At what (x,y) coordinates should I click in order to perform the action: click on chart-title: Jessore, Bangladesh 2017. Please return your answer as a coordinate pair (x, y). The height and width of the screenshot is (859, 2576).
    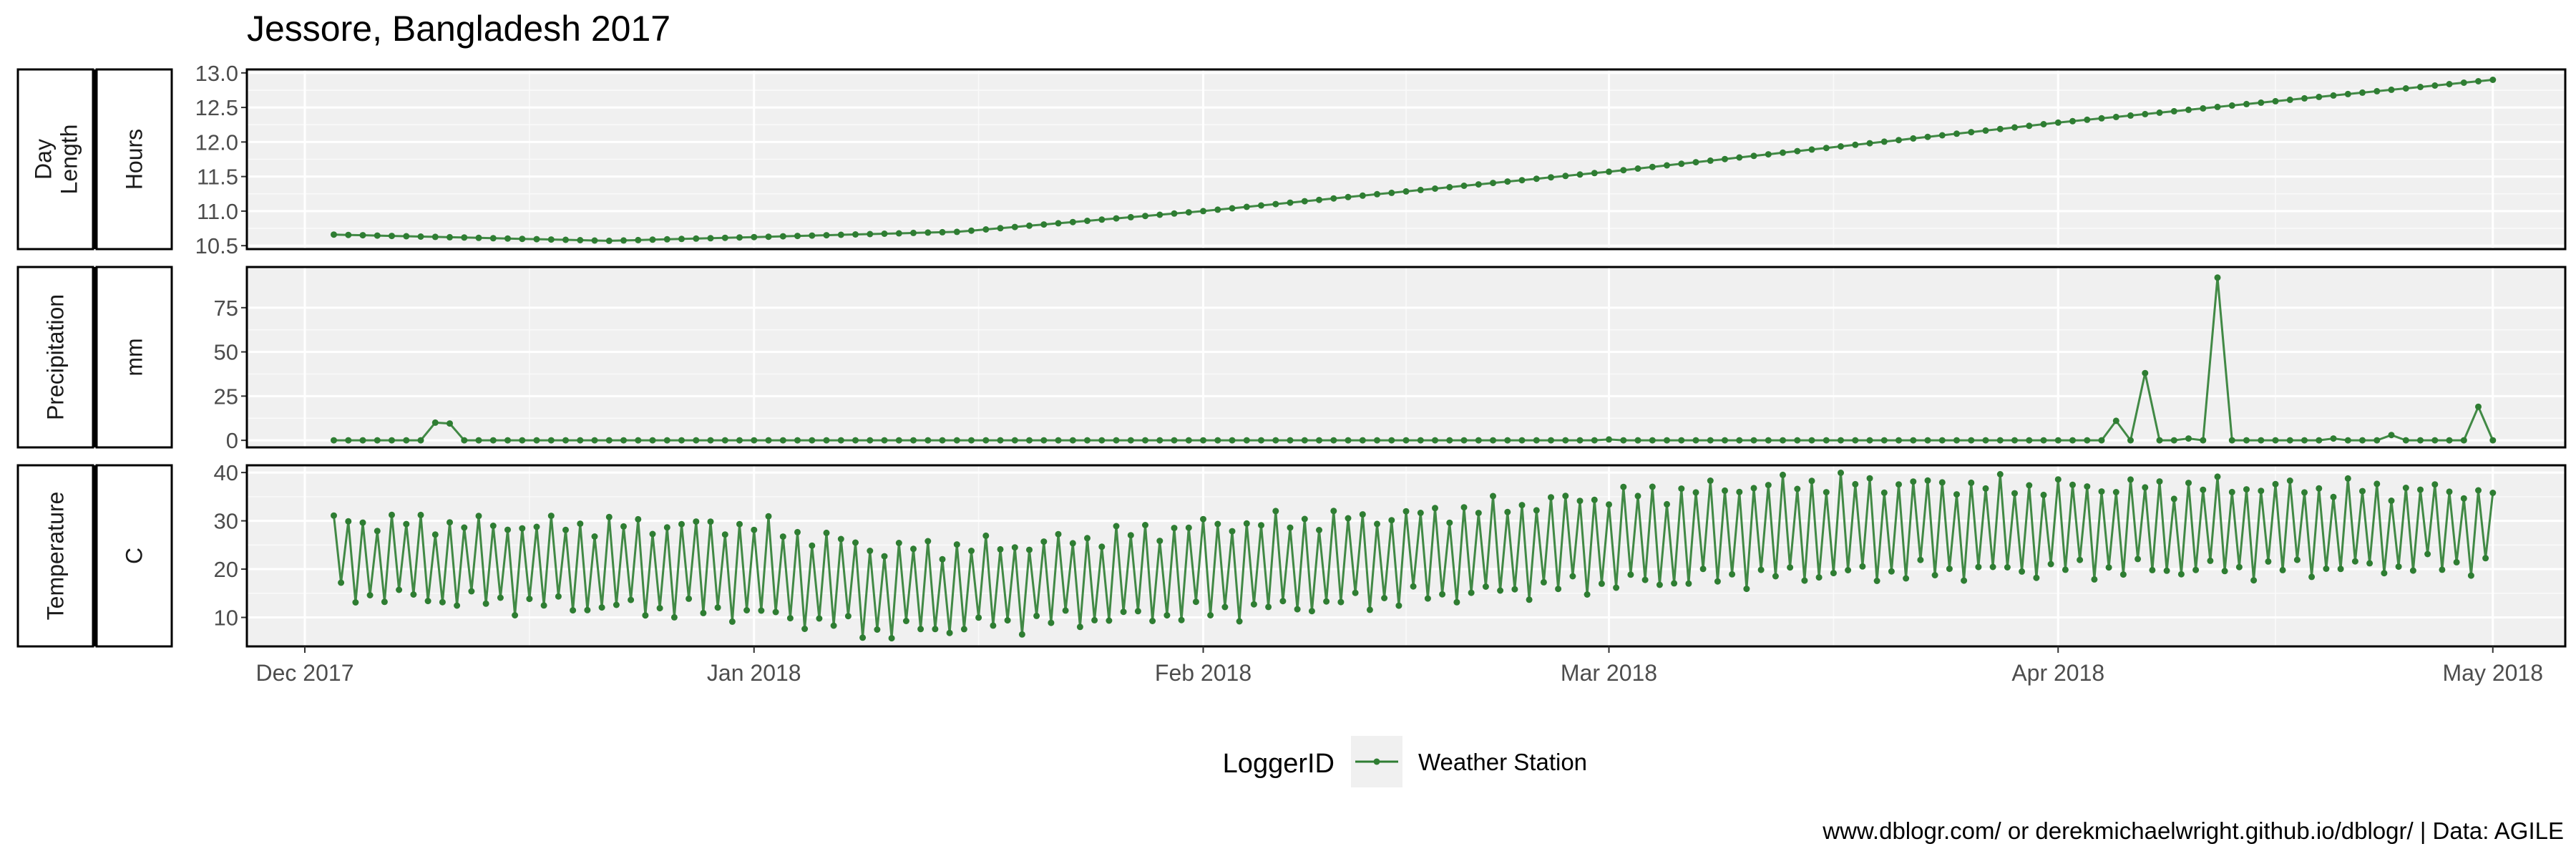
    Looking at the image, I should click on (458, 29).